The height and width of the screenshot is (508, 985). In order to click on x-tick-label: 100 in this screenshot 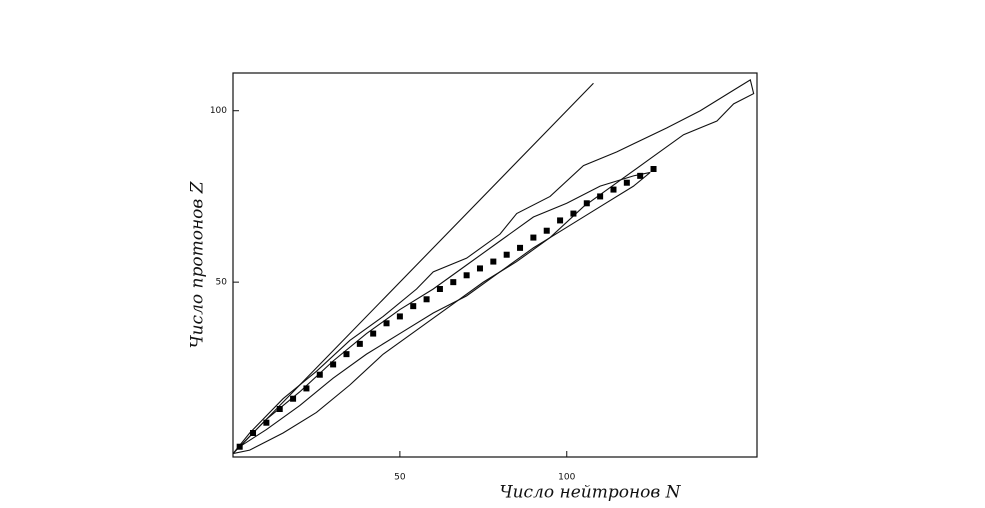, I will do `click(566, 478)`.